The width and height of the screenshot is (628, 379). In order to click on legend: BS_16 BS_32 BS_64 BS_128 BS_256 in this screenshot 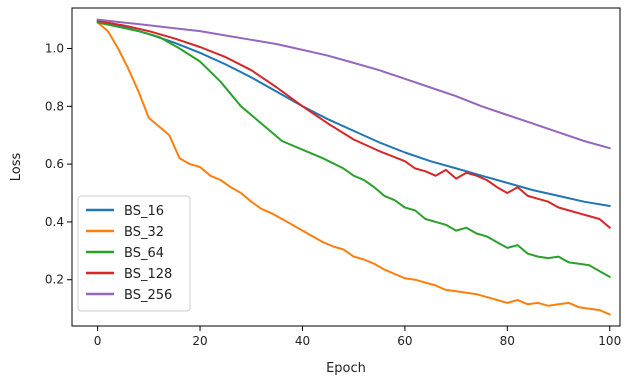, I will do `click(134, 253)`.